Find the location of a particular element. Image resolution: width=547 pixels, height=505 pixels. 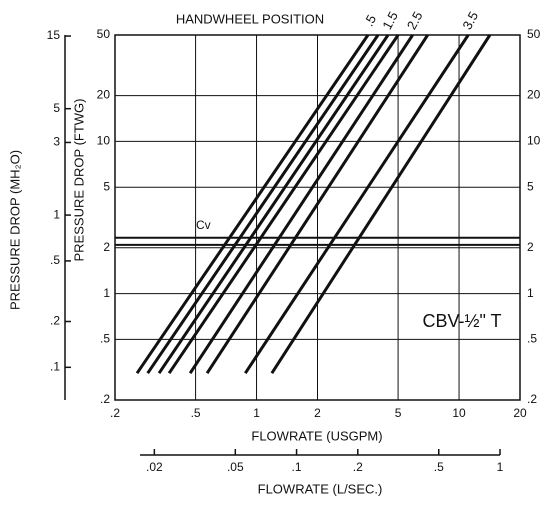

x2-axis-label: FLOWRATE (L/SEC.) is located at coordinates (320, 488).